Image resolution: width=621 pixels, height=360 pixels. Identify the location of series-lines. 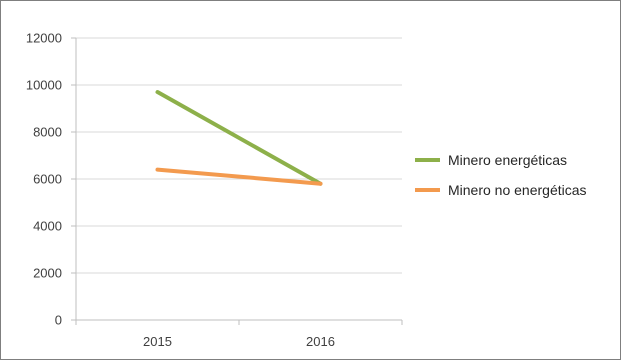
(239, 138).